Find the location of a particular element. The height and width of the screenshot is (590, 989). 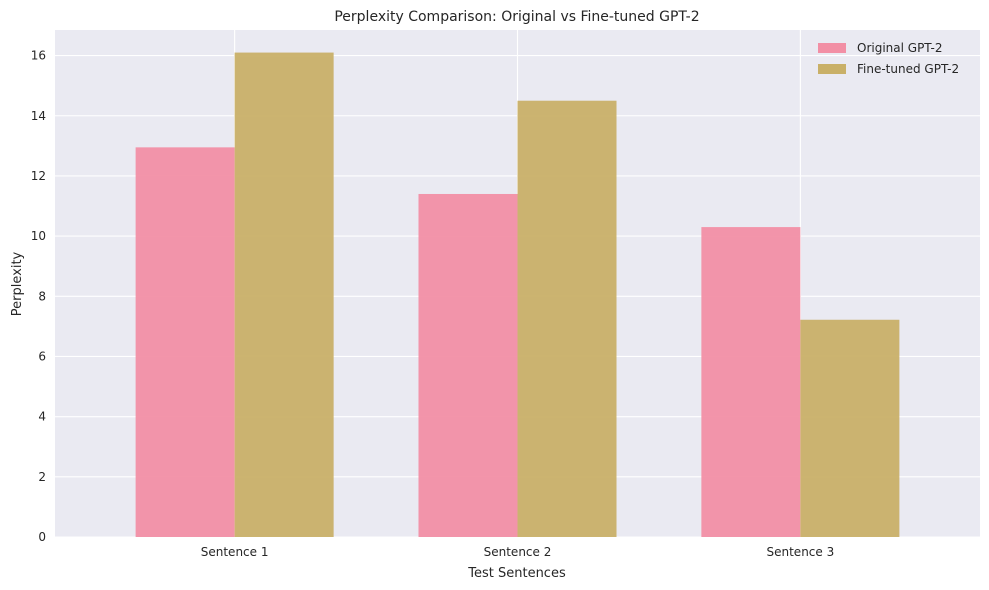

y-axis-ticks: 0 2 4 6 8 10 12 14 16 is located at coordinates (38, 296).